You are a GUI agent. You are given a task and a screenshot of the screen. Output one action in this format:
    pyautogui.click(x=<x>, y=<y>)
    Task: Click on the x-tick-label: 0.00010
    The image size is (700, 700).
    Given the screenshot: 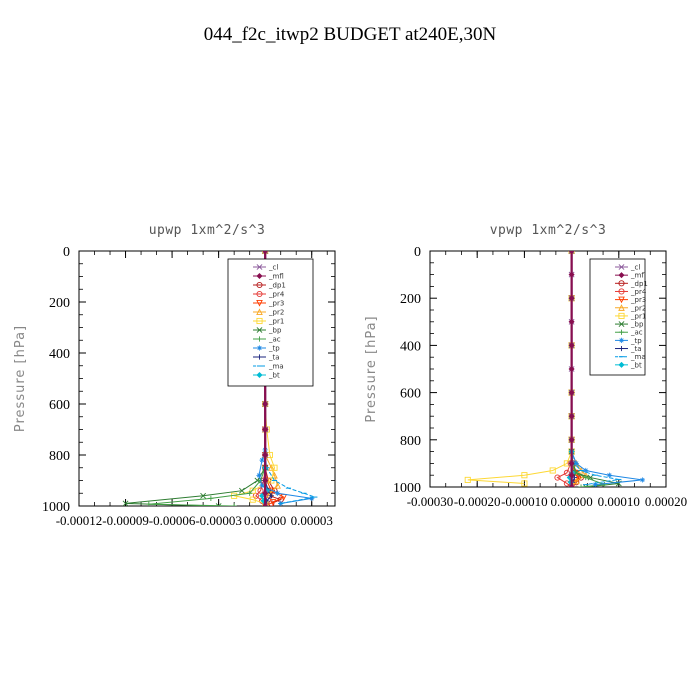 What is the action you would take?
    pyautogui.click(x=619, y=501)
    